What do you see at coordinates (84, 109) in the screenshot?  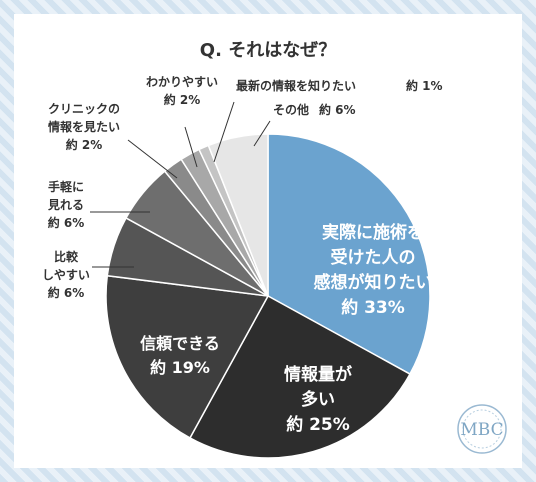 I see `slice-label: クリニックの` at bounding box center [84, 109].